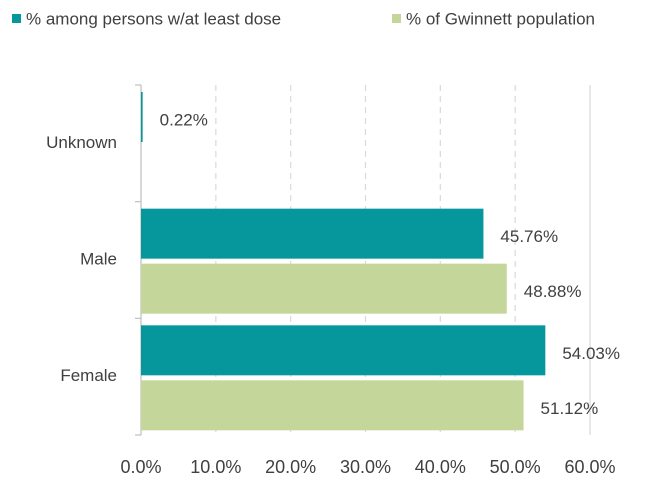 The height and width of the screenshot is (486, 663). Describe the element at coordinates (589, 467) in the screenshot. I see `x-tick-label: 60.0%` at that location.